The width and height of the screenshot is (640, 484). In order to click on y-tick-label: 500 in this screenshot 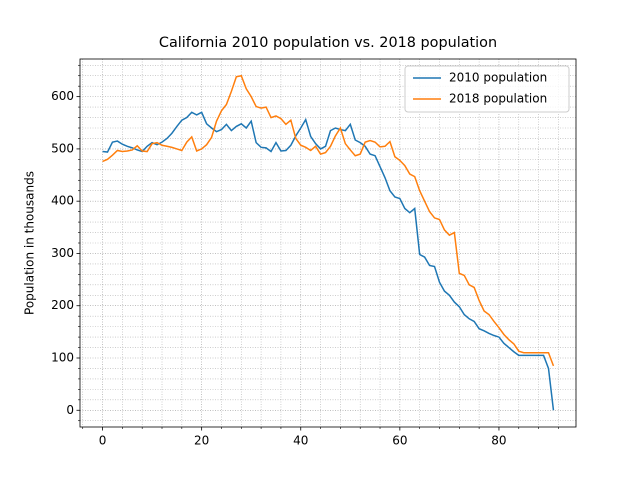, I will do `click(62, 148)`.